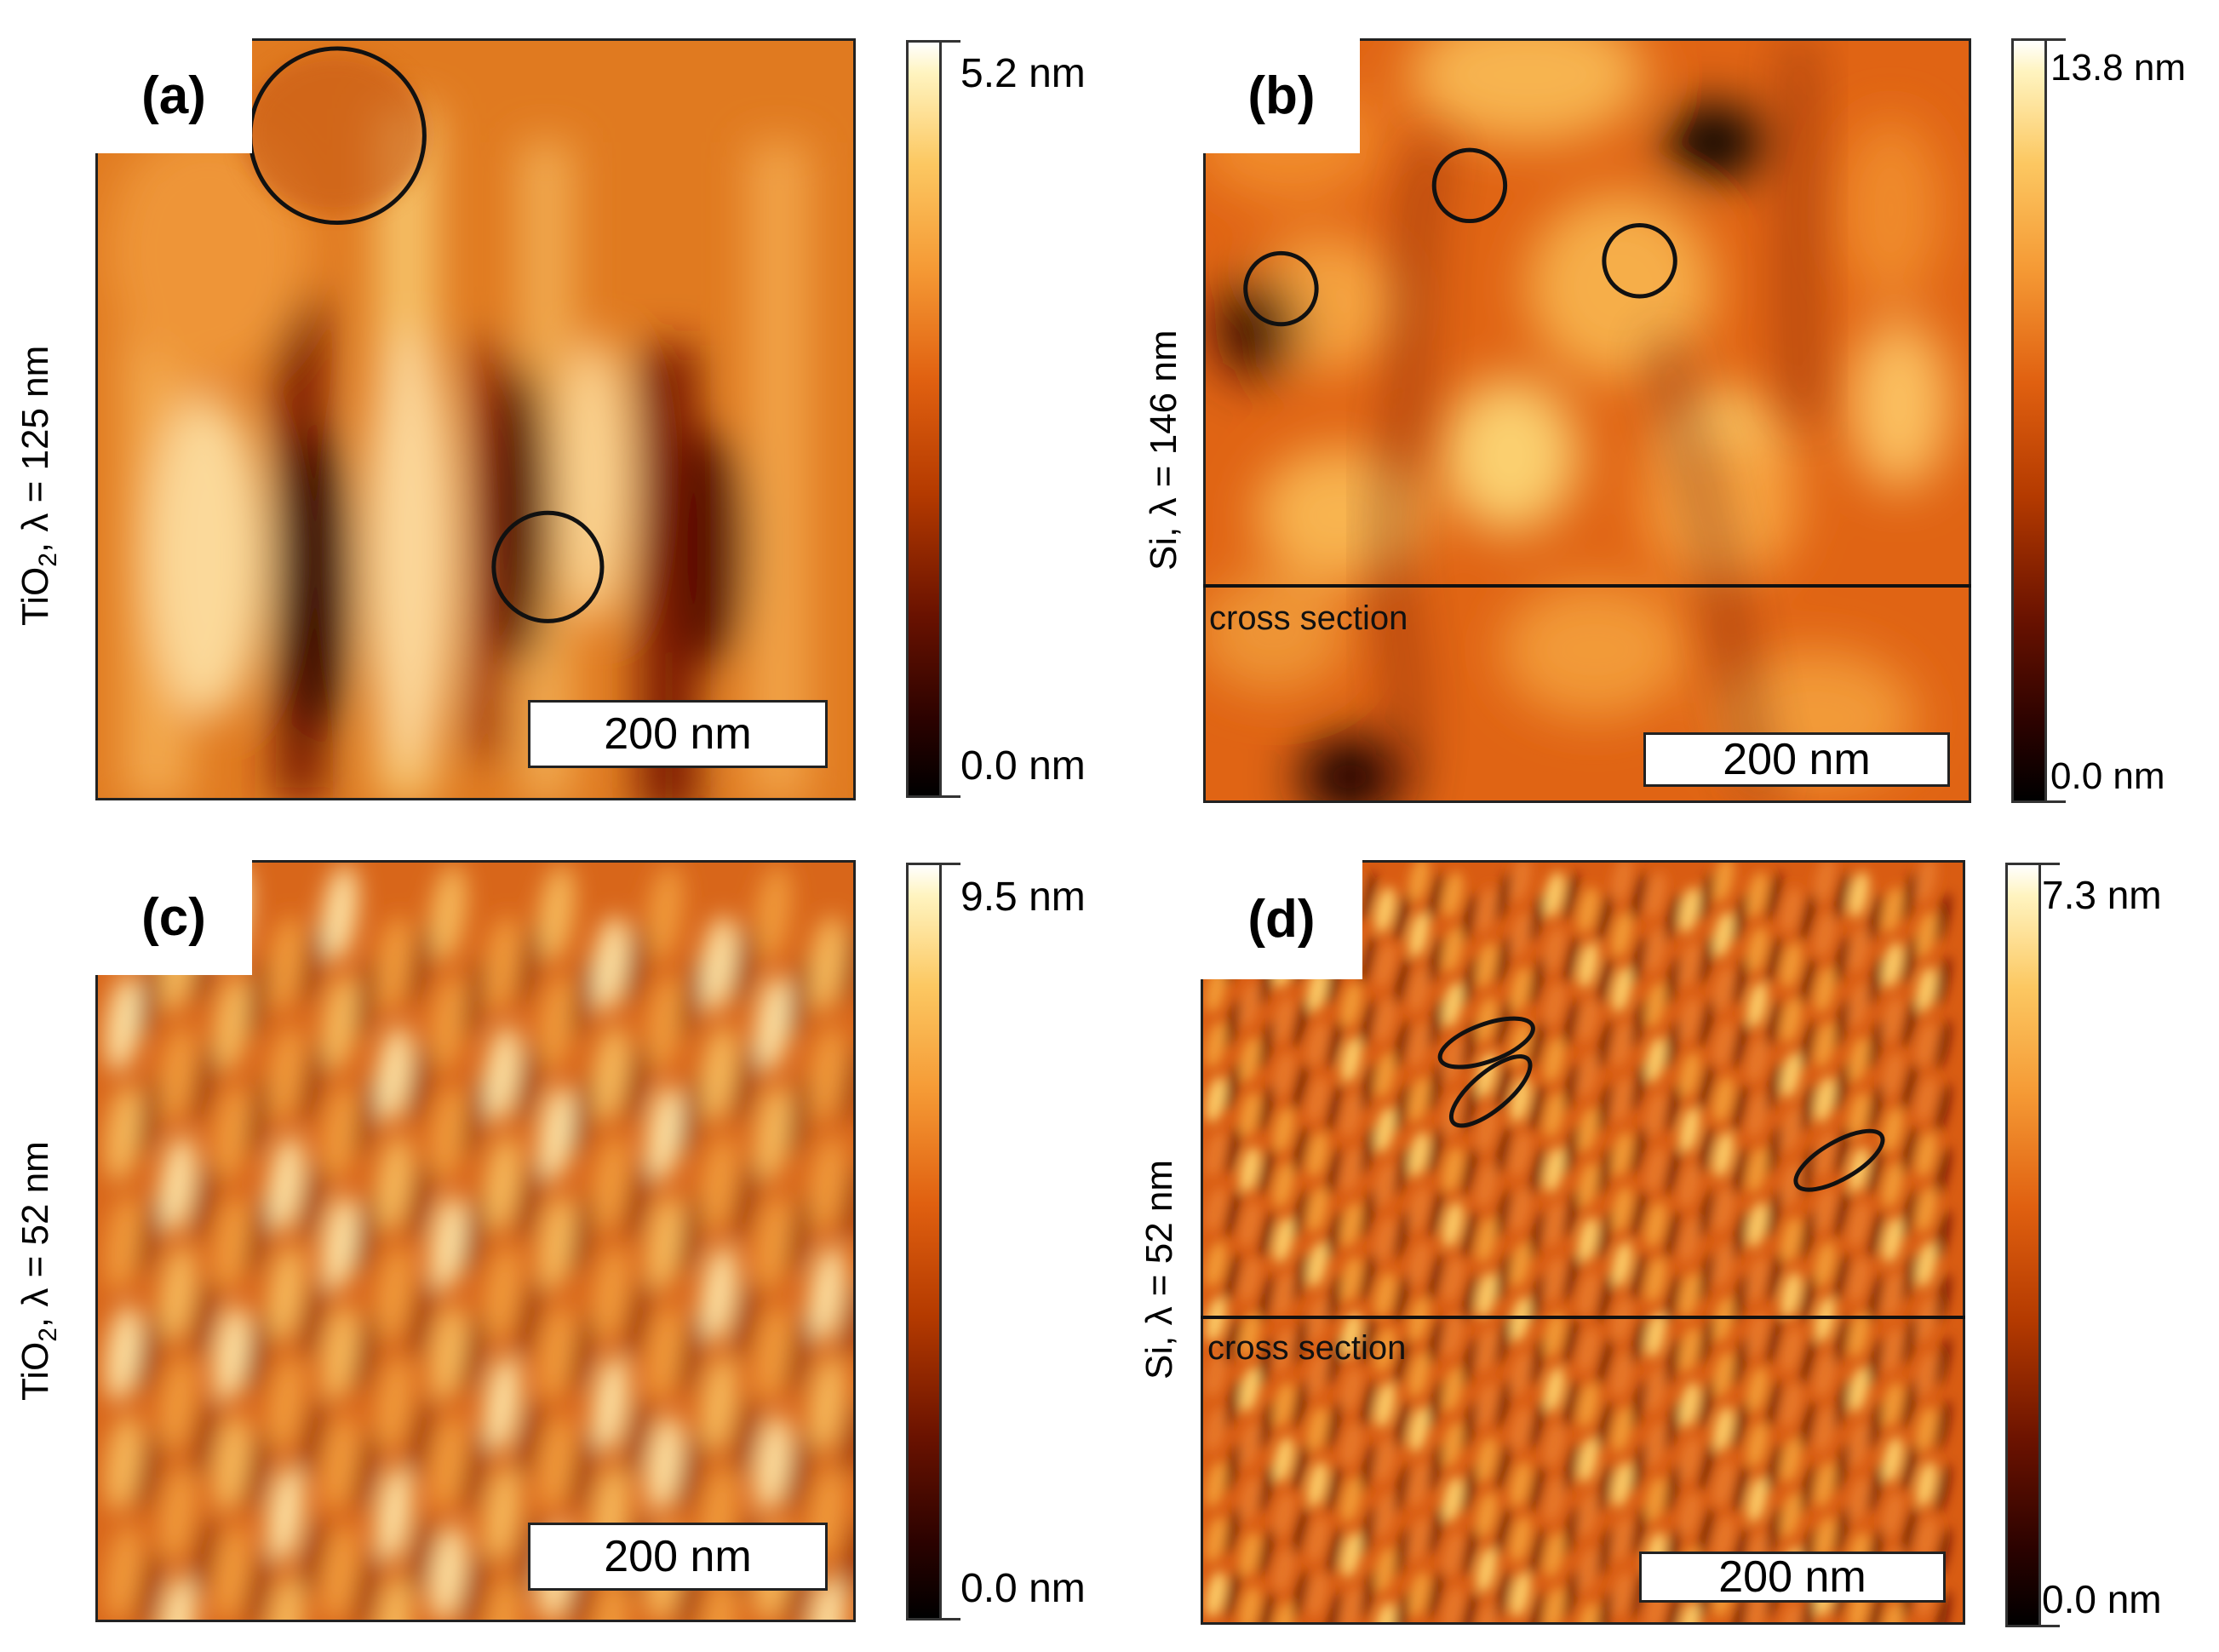 The image size is (2219, 1652). I want to click on panel-label-d: (d), so click(1281, 919).